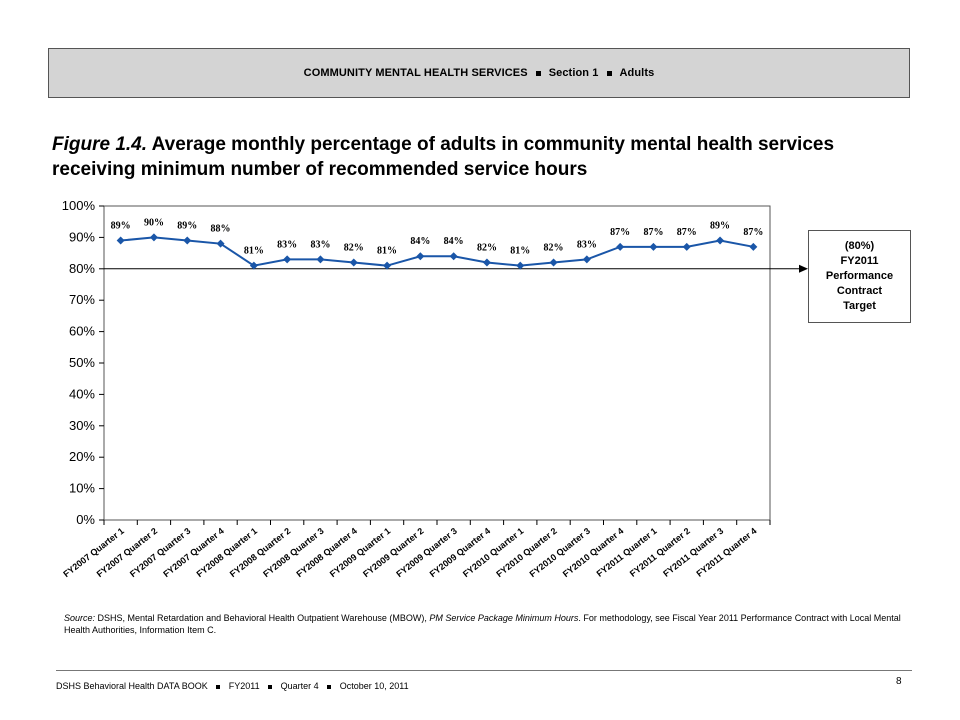 Image resolution: width=960 pixels, height=720 pixels. I want to click on y-tick-label: 50%, so click(82, 362).